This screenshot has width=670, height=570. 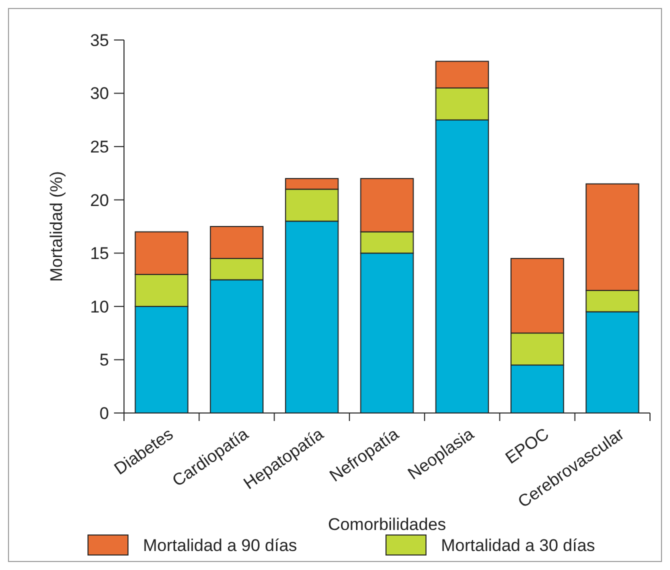 I want to click on y-tick-label: 15, so click(x=99, y=254).